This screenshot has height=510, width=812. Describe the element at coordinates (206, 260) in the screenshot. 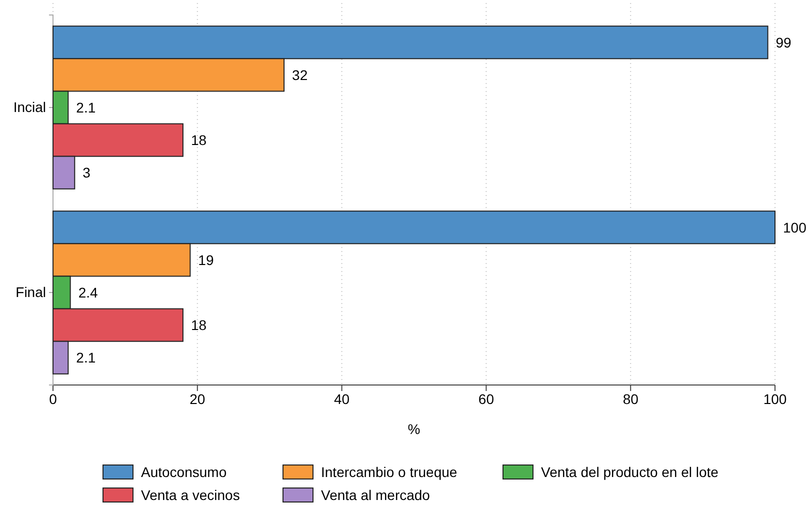

I see `data-label: 19` at that location.